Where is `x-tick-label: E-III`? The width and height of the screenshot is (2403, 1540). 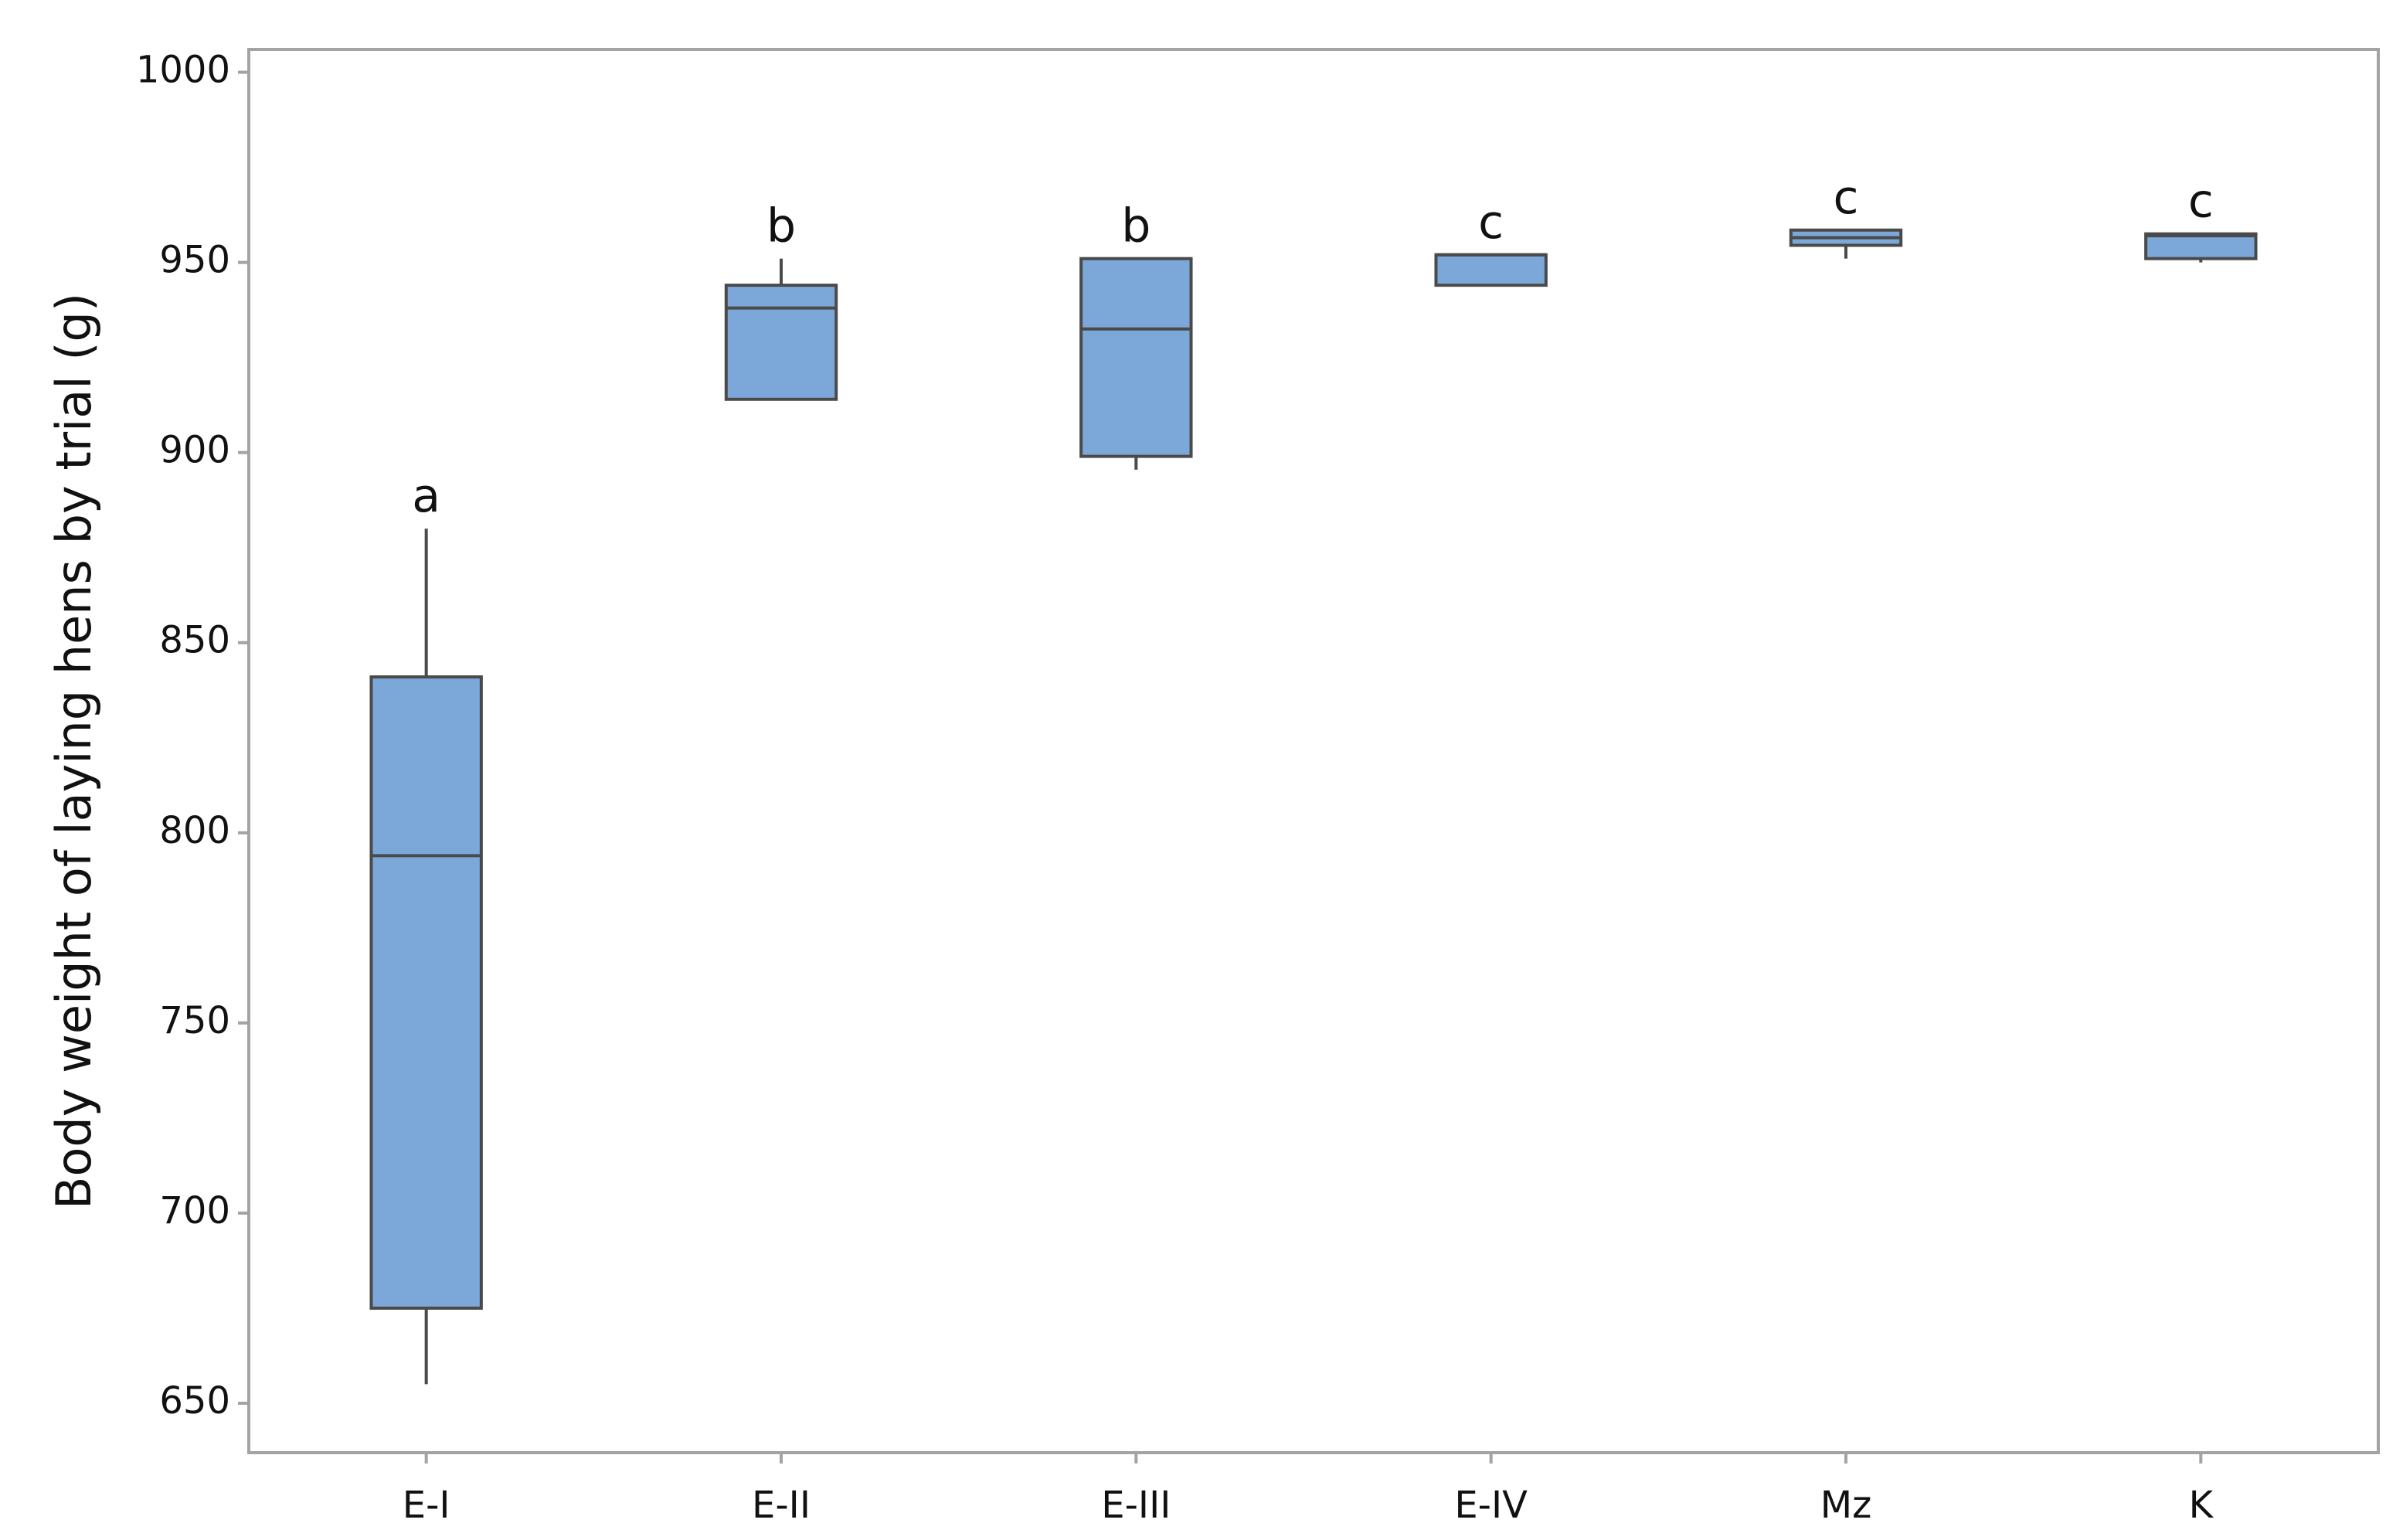 x-tick-label: E-III is located at coordinates (1136, 1505).